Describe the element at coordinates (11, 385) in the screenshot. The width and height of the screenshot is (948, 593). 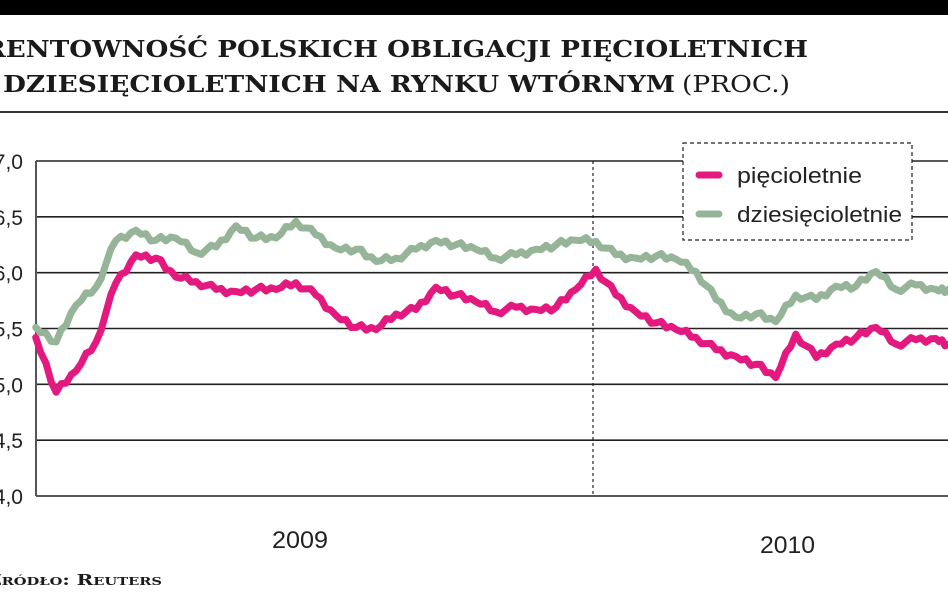
I see `y-tick-label: 5,0` at that location.